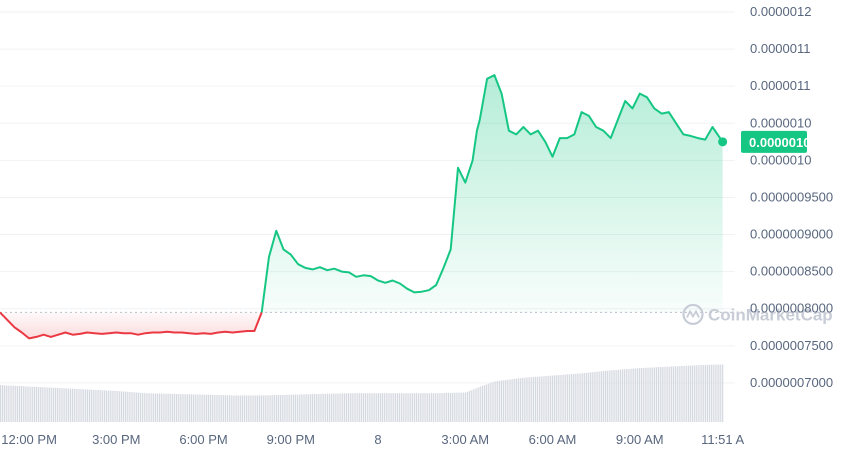 This screenshot has height=453, width=850. What do you see at coordinates (465, 439) in the screenshot?
I see `x-tick-label: 3:00 AM` at bounding box center [465, 439].